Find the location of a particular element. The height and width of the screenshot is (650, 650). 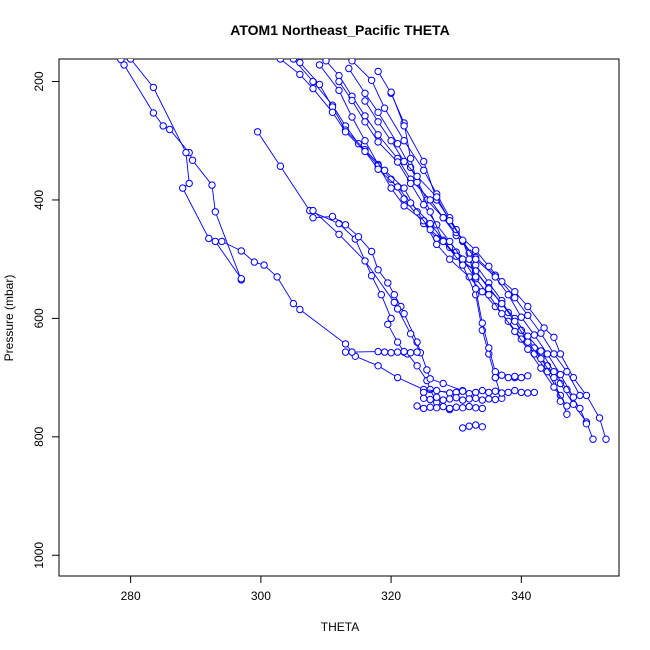

x-tick-label: 320 is located at coordinates (391, 596).